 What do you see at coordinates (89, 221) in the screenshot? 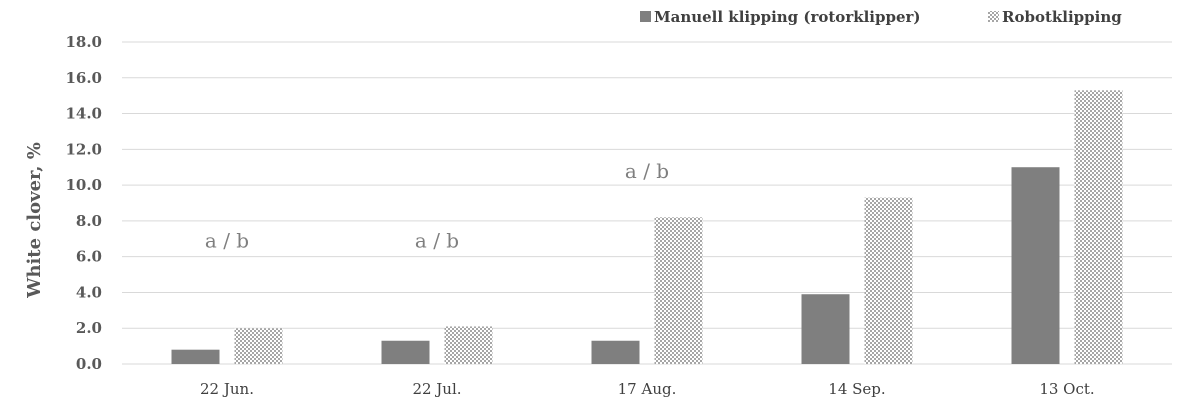
I see `y-tick-label: 8.0` at bounding box center [89, 221].